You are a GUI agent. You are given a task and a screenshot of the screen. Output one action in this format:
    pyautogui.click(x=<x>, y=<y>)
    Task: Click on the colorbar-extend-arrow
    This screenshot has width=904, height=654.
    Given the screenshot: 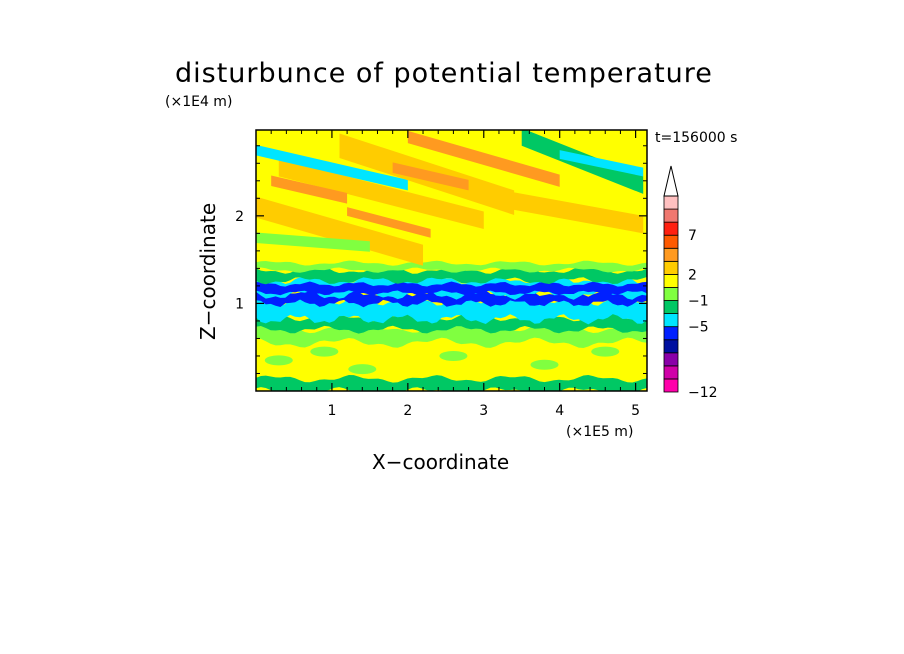 What is the action you would take?
    pyautogui.click(x=671, y=181)
    